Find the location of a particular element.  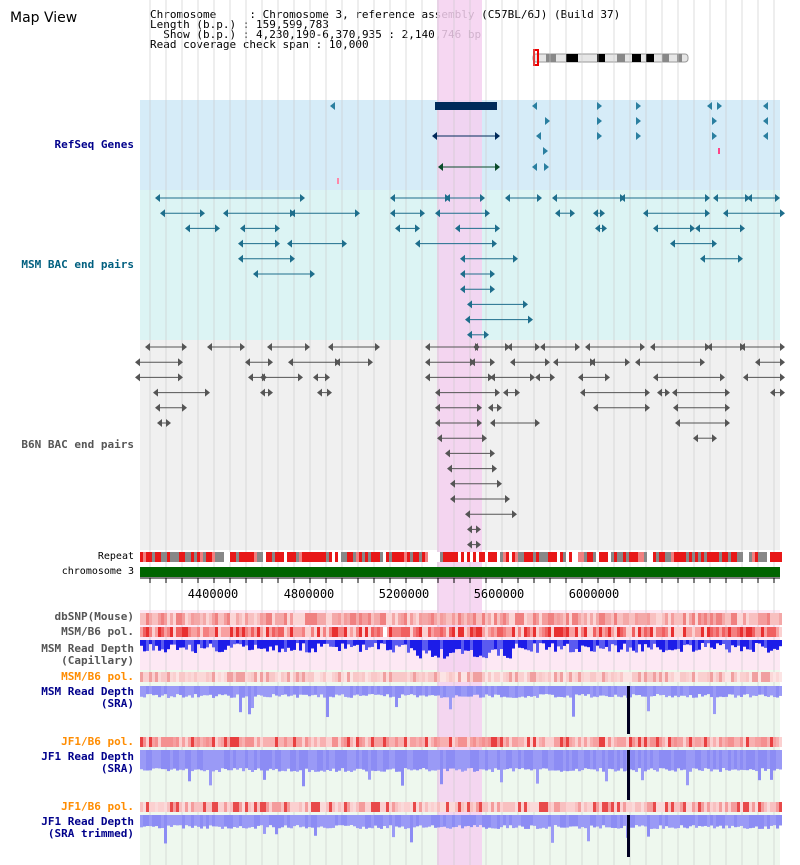

refseq-gene-features is located at coordinates (549, 143).